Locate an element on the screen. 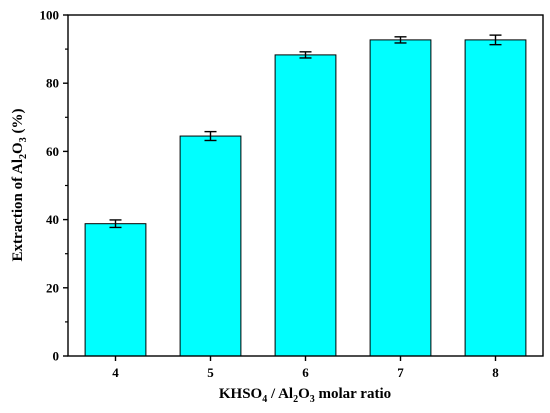 The image size is (550, 413). y-axis-title-sub-a: 2 is located at coordinates (23, 156).